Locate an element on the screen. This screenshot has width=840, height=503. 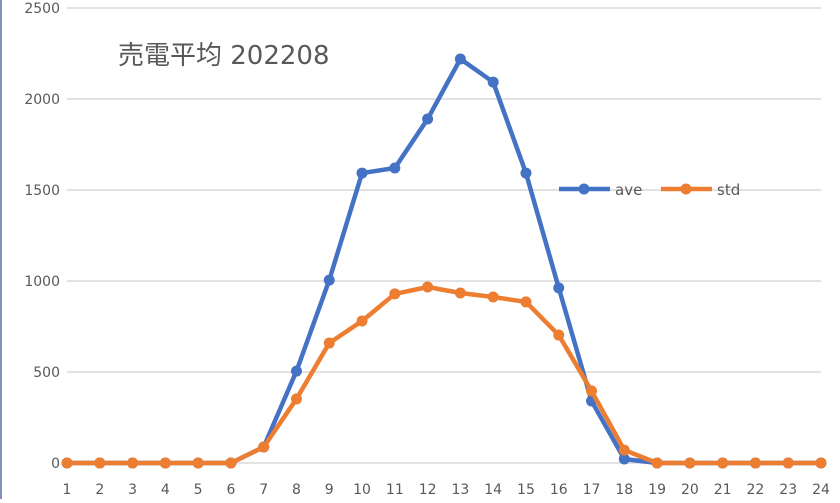
legend-label: ave is located at coordinates (628, 190).